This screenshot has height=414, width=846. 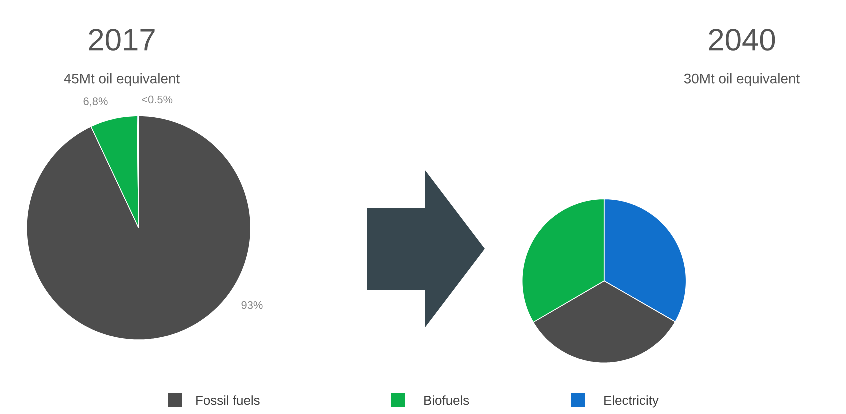 I want to click on chart-title: 2040, so click(x=742, y=40).